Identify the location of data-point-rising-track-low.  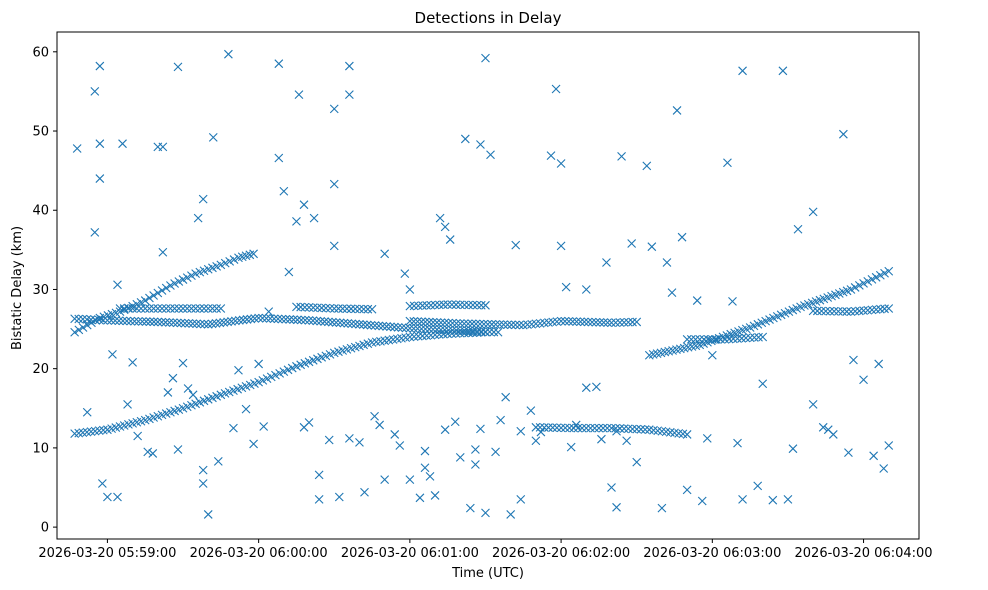
(414, 337).